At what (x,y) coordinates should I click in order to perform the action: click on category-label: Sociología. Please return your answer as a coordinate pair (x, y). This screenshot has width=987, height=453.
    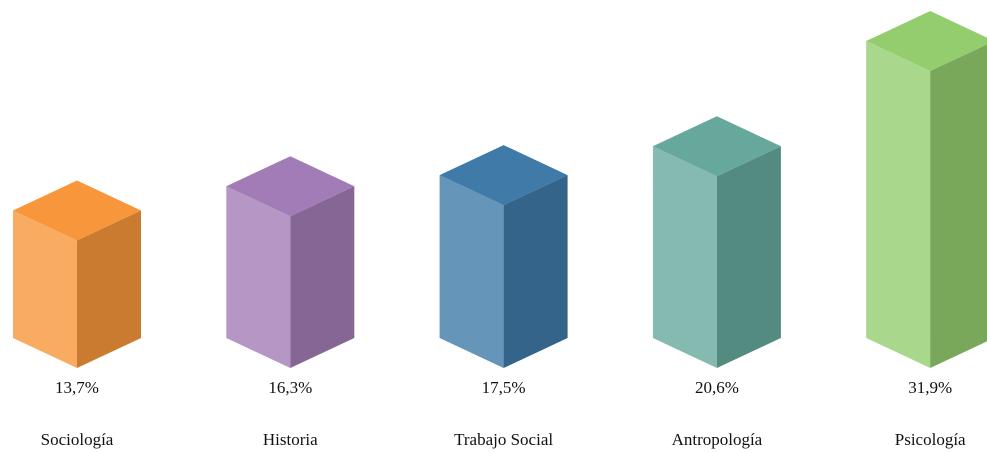
    Looking at the image, I should click on (77, 439).